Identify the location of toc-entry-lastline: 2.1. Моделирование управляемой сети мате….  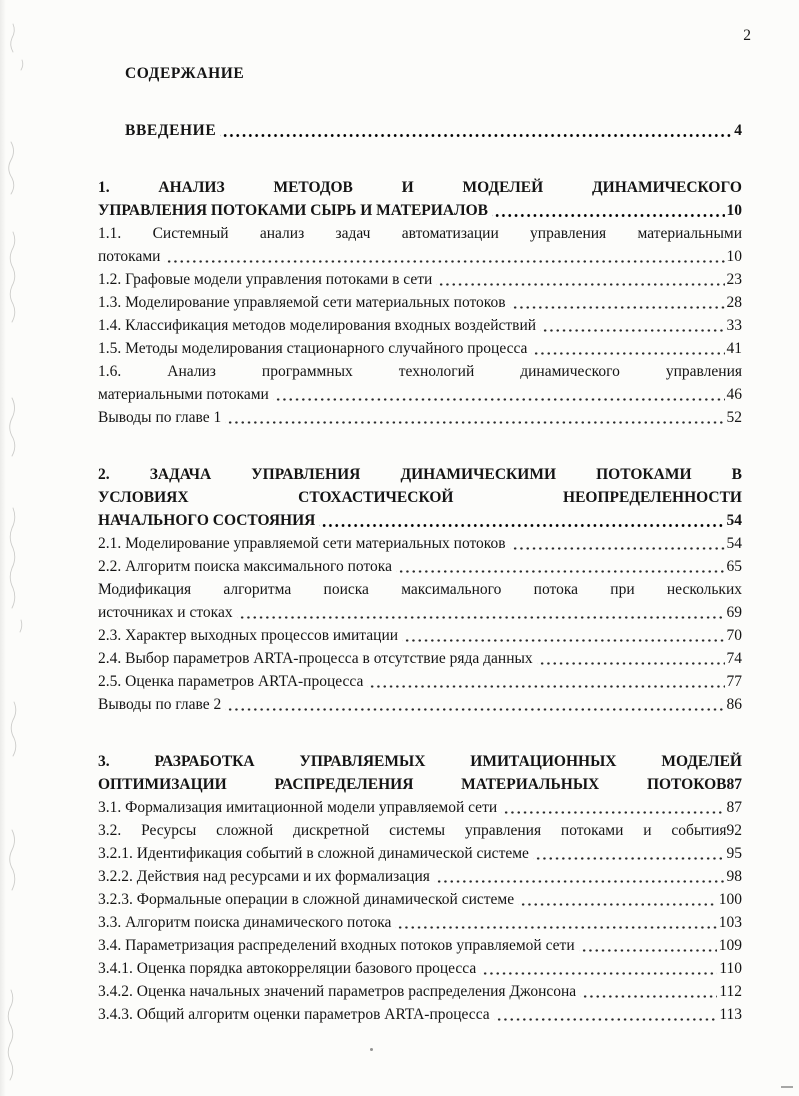
(420, 543).